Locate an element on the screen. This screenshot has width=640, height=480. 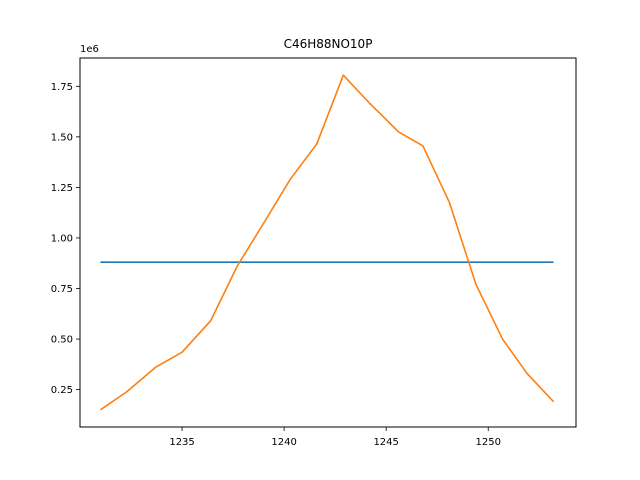
x-tick-label: 1250 is located at coordinates (488, 442).